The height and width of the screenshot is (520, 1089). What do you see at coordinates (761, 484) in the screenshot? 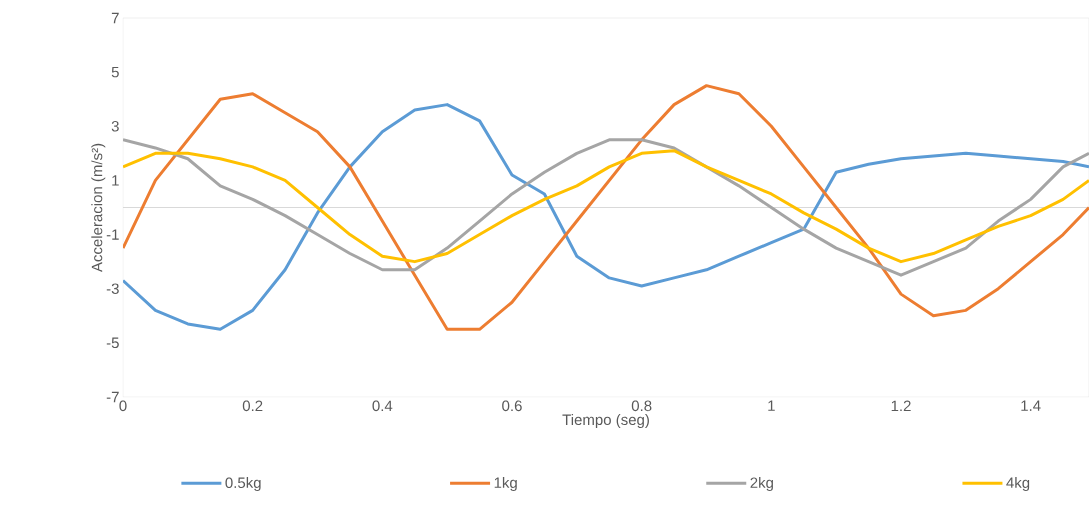
I see `legend-label: 2kg` at bounding box center [761, 484].